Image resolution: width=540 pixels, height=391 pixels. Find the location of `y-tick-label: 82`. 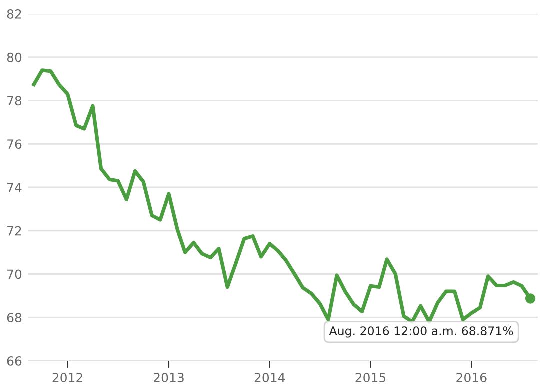

y-tick-label: 82 is located at coordinates (14, 14).